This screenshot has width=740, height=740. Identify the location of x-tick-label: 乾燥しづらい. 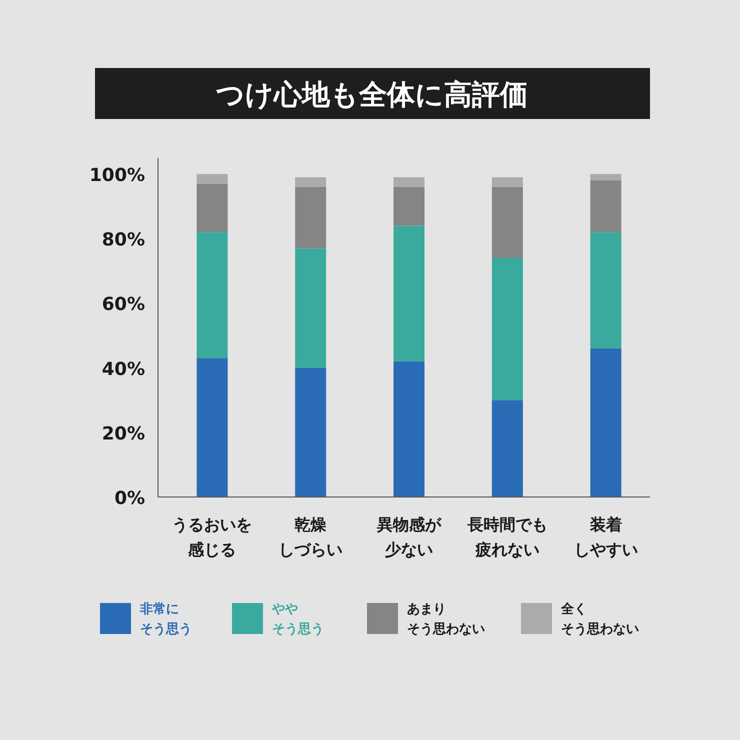
(310, 537).